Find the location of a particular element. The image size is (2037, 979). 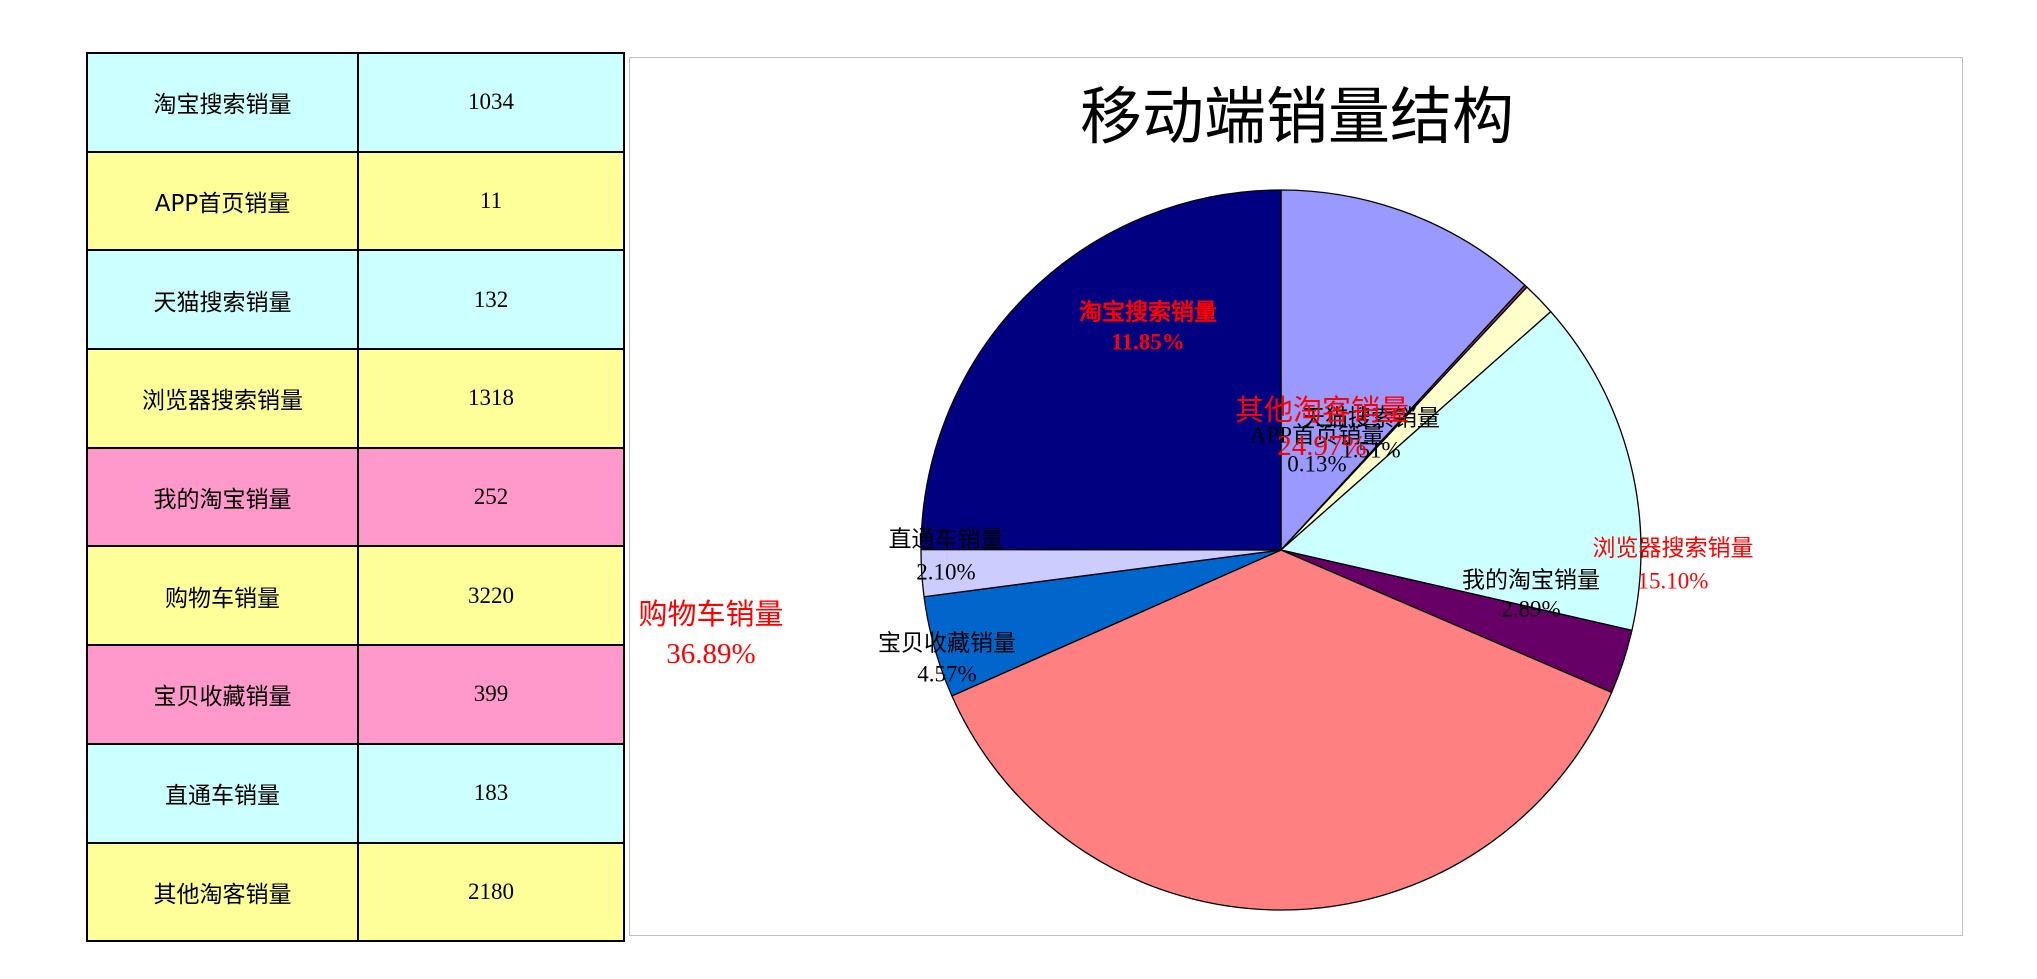

table-row: 我的淘宝销量 252 is located at coordinates (355, 497).